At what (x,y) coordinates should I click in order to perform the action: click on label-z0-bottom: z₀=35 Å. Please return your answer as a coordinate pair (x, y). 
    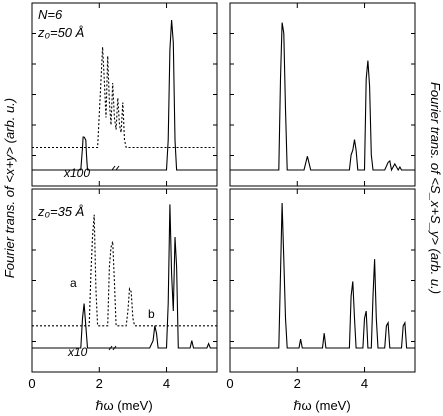
    Looking at the image, I should click on (60, 211).